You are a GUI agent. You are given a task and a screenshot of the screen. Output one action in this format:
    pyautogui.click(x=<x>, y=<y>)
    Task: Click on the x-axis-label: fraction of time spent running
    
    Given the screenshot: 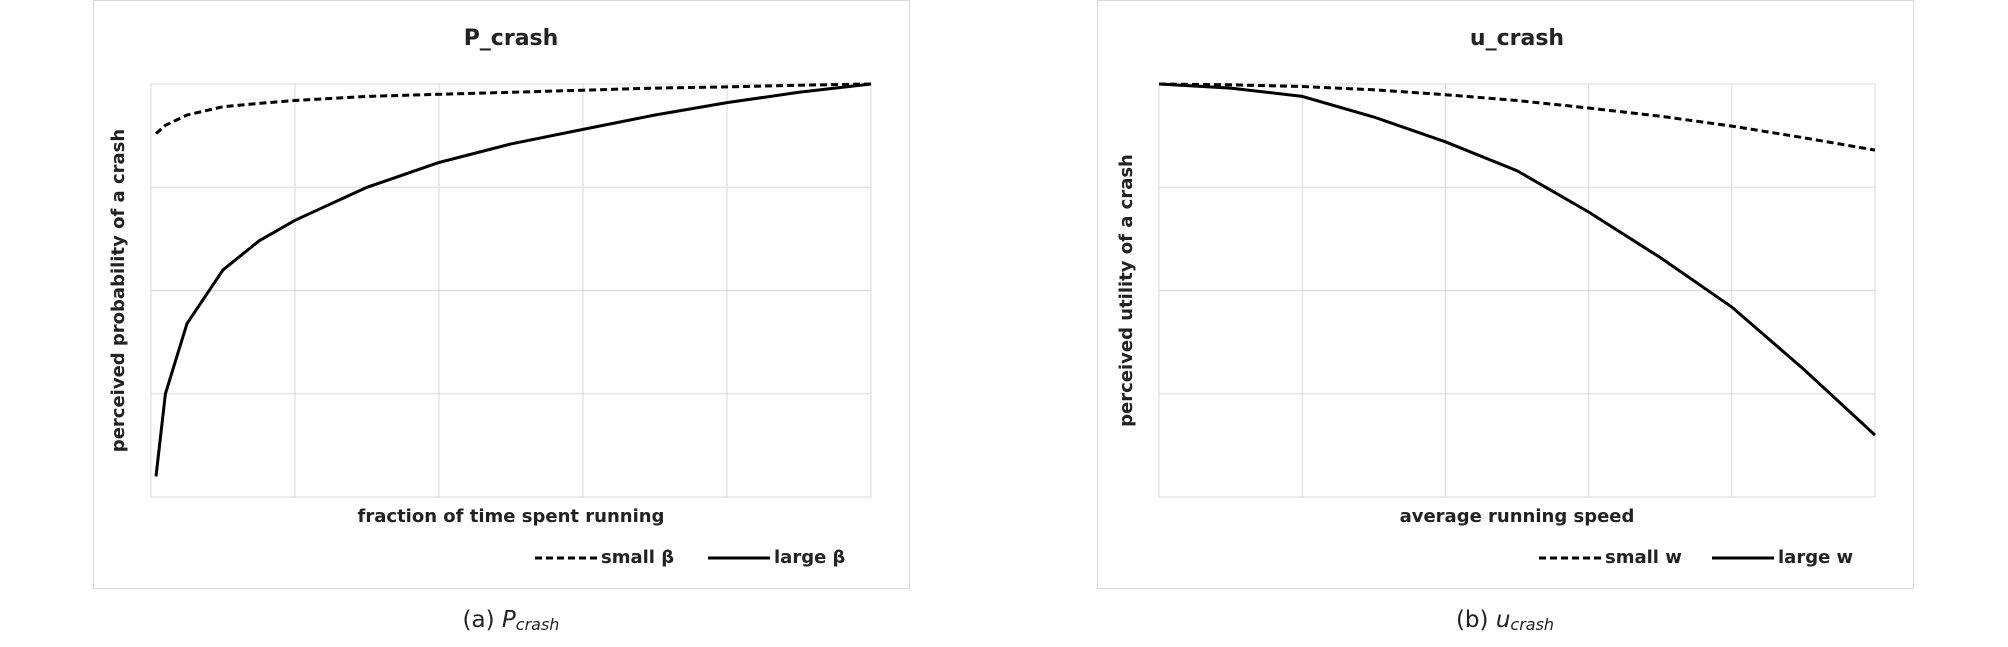 What is the action you would take?
    pyautogui.click(x=511, y=516)
    